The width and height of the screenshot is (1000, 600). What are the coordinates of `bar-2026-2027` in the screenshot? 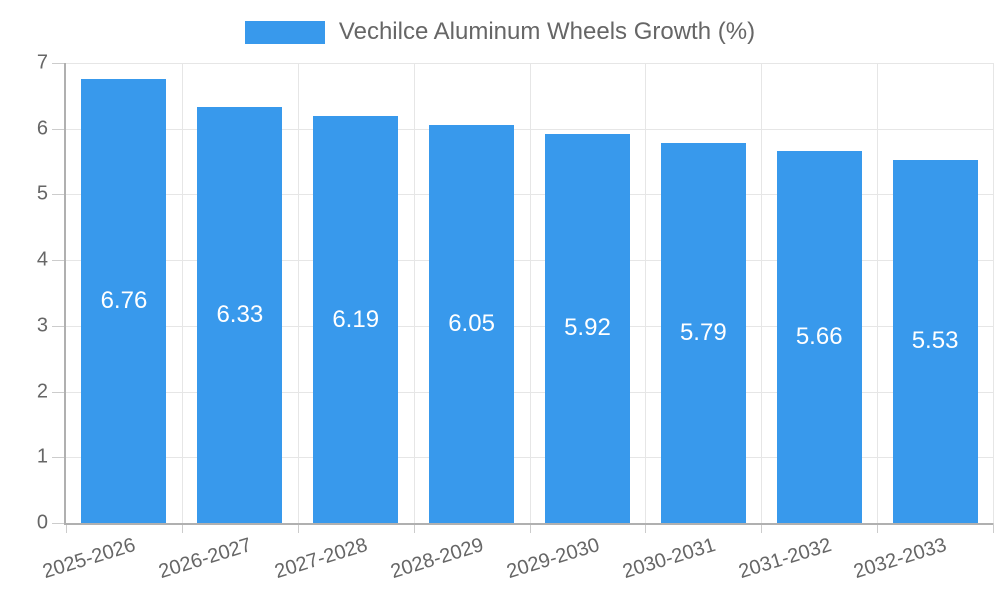 It's located at (240, 315).